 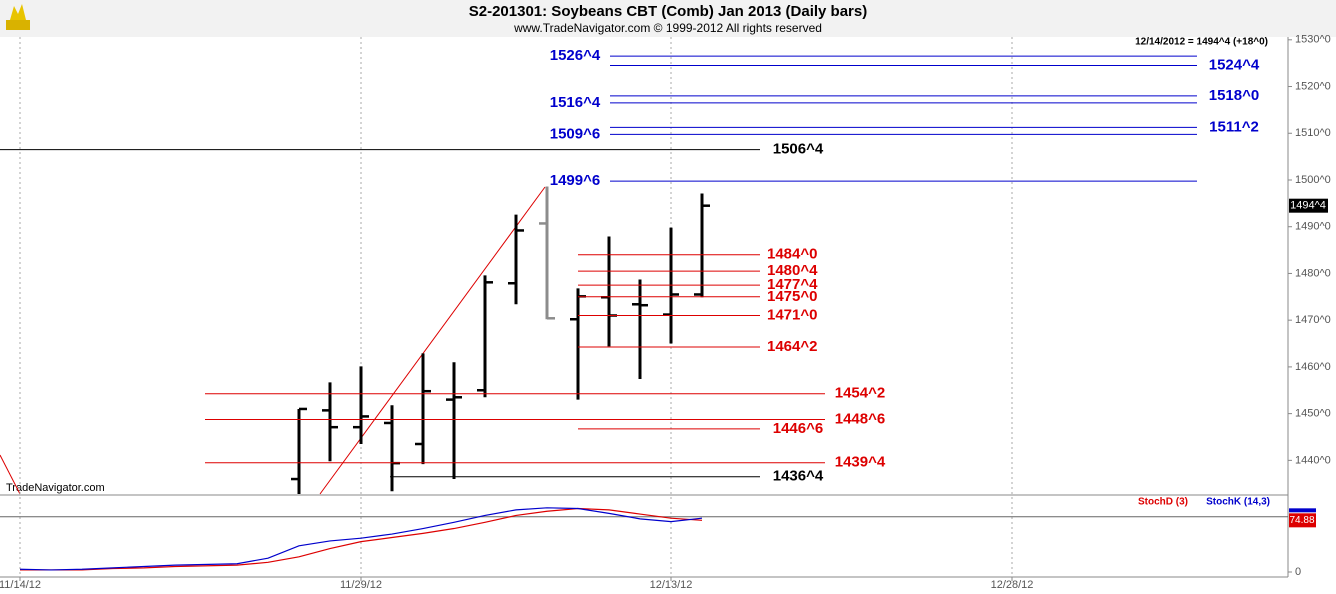 What do you see at coordinates (575, 180) in the screenshot?
I see `level-label: 1499^6` at bounding box center [575, 180].